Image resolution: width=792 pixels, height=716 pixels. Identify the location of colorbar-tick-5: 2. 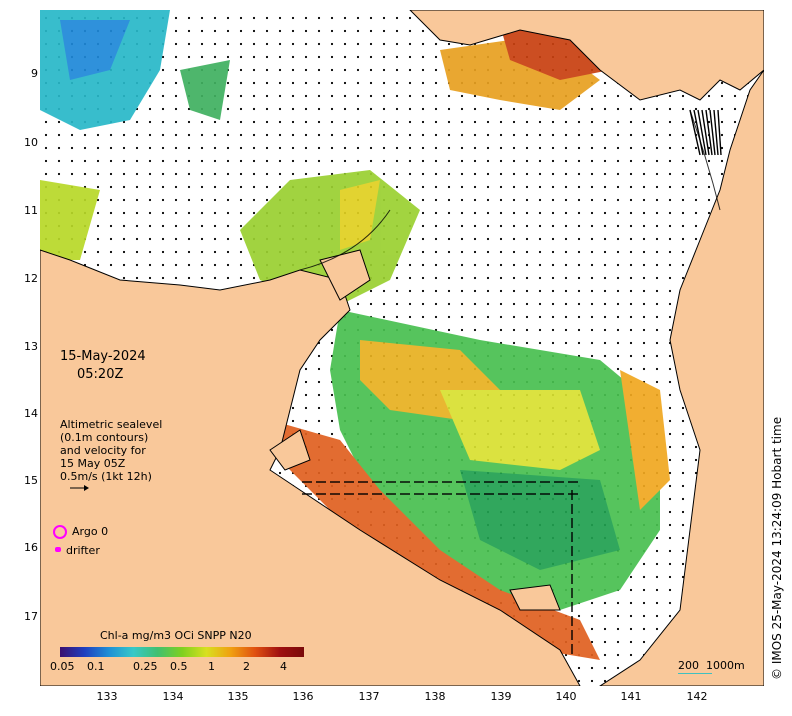
(246, 666).